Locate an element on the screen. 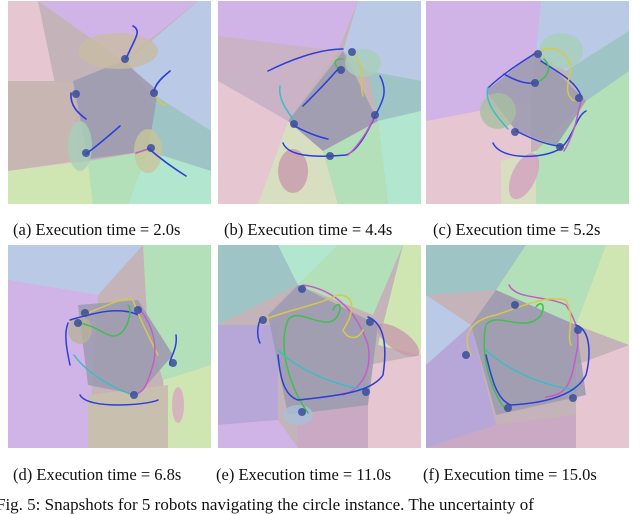  panel-b-image is located at coordinates (319, 102).